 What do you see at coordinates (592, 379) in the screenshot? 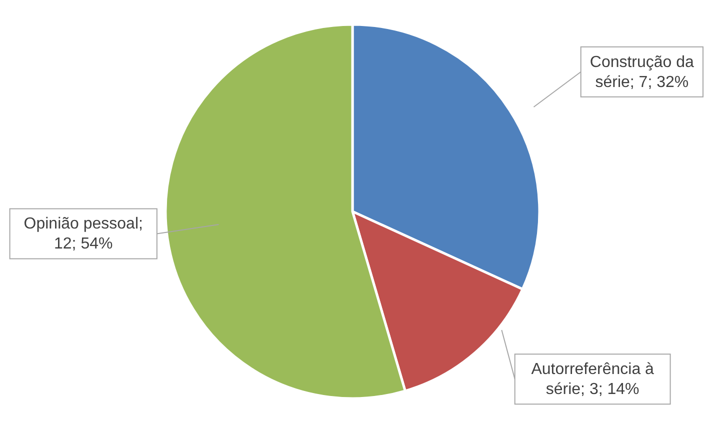
I see `data-label: Autorreferência à série; 3; 14%` at bounding box center [592, 379].